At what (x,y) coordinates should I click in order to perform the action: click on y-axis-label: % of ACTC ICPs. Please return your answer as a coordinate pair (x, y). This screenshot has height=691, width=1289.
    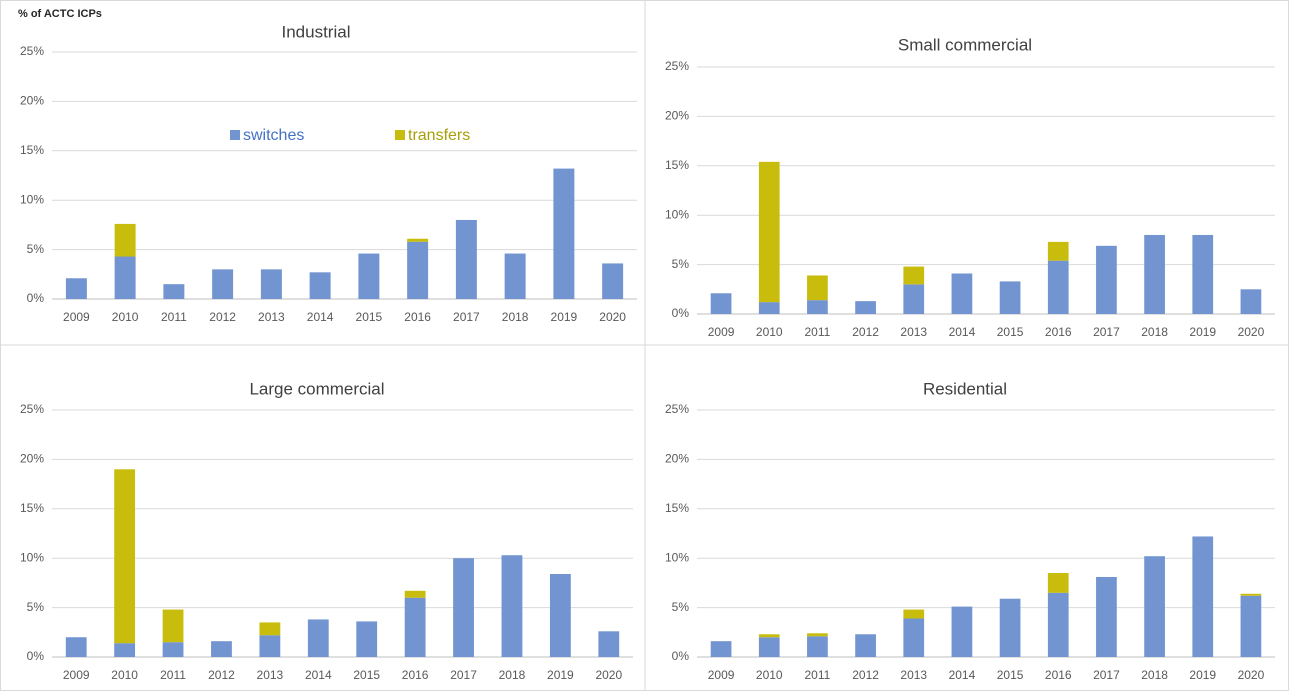
    Looking at the image, I should click on (60, 14).